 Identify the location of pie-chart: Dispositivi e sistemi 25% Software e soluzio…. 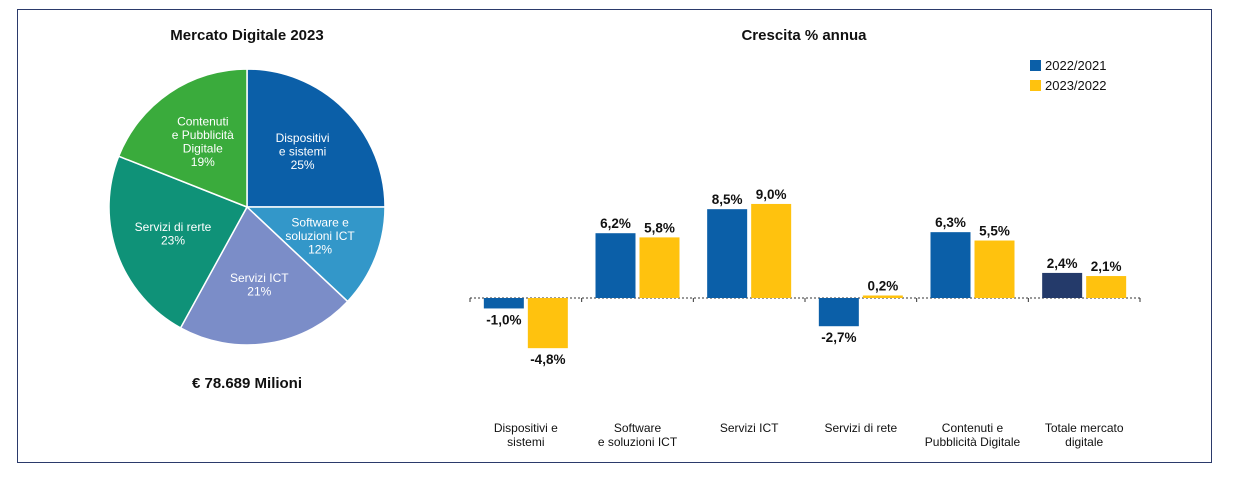
(247, 207).